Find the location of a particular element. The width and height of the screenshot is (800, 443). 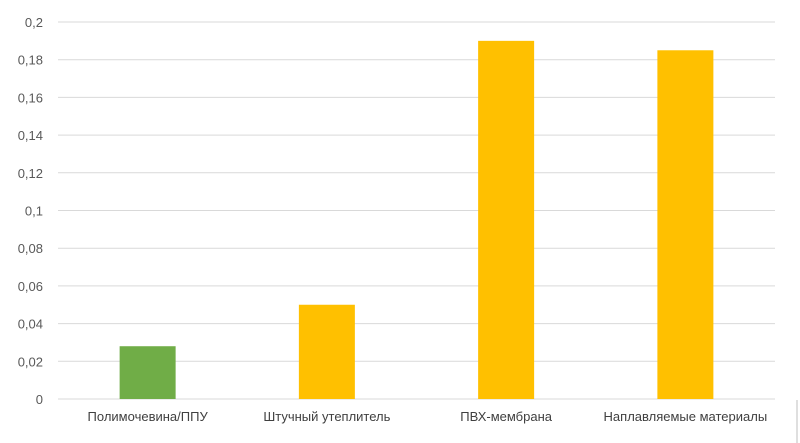

y-tick-label: 0,02 is located at coordinates (30, 361).